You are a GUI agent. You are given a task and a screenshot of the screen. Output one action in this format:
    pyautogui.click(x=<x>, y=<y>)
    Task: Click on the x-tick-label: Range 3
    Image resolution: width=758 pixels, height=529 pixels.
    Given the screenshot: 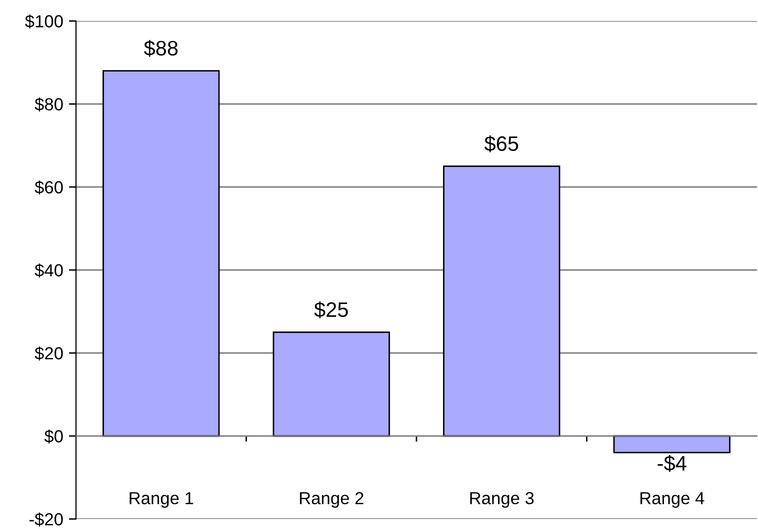 What is the action you would take?
    pyautogui.click(x=502, y=500)
    